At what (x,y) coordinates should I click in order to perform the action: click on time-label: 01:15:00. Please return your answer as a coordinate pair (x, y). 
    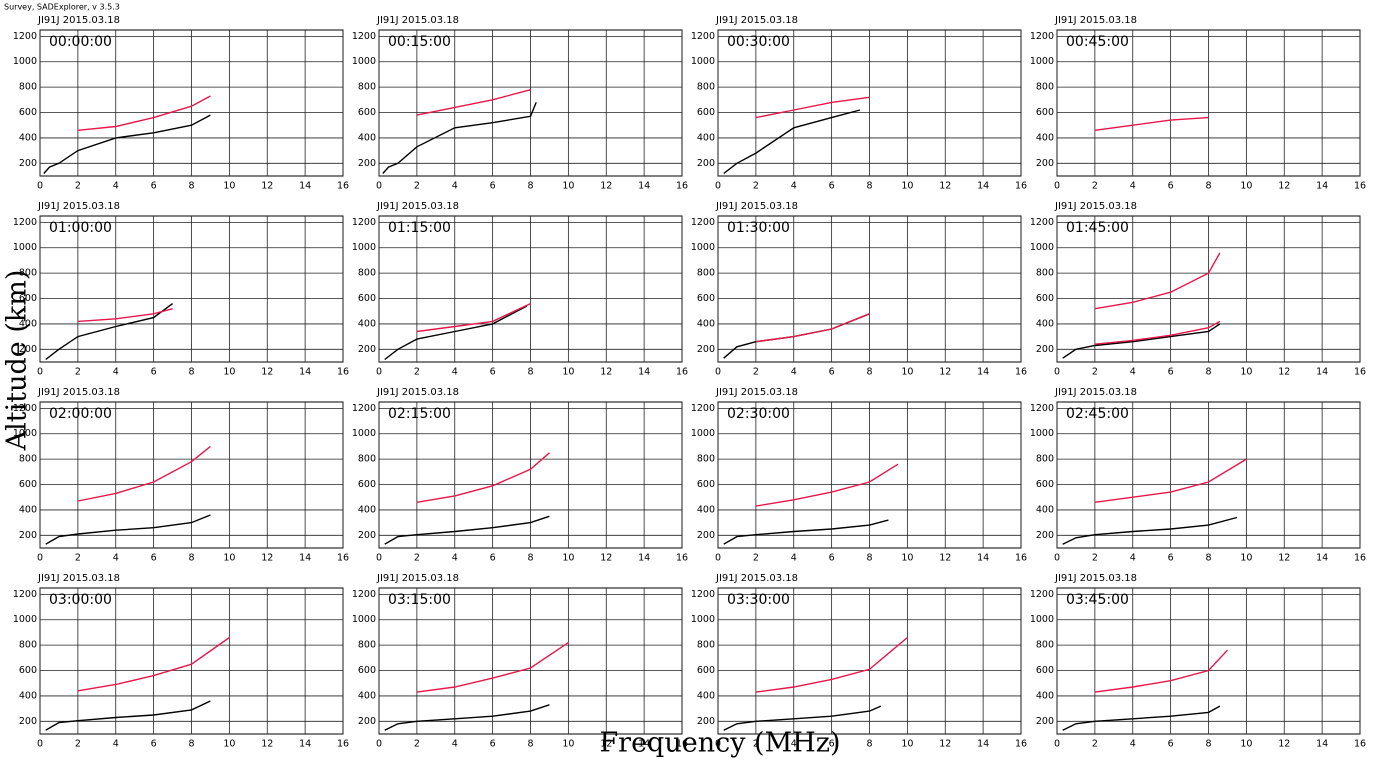
    Looking at the image, I should click on (419, 228).